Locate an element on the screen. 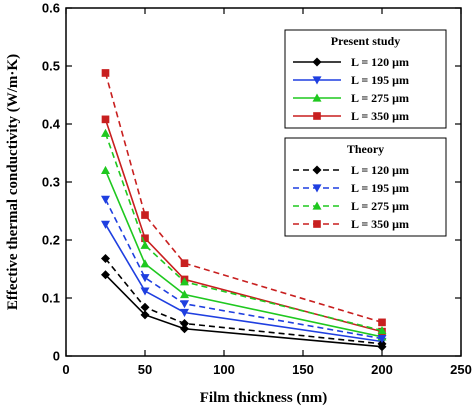  legend-title-present-study: Present study is located at coordinates (365, 41).